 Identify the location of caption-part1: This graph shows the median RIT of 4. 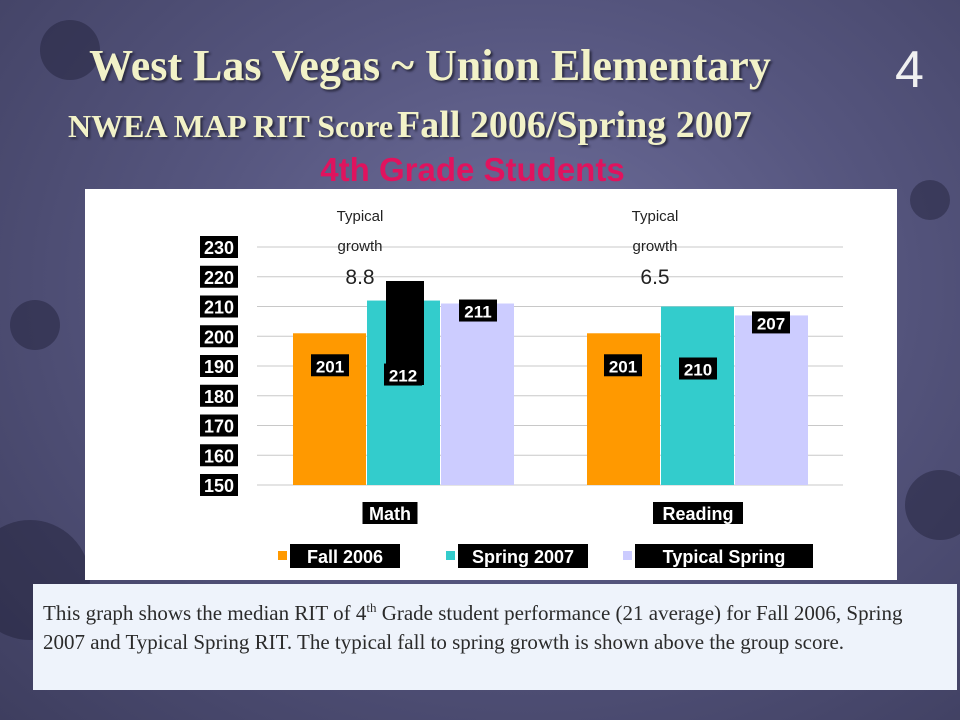
(205, 613).